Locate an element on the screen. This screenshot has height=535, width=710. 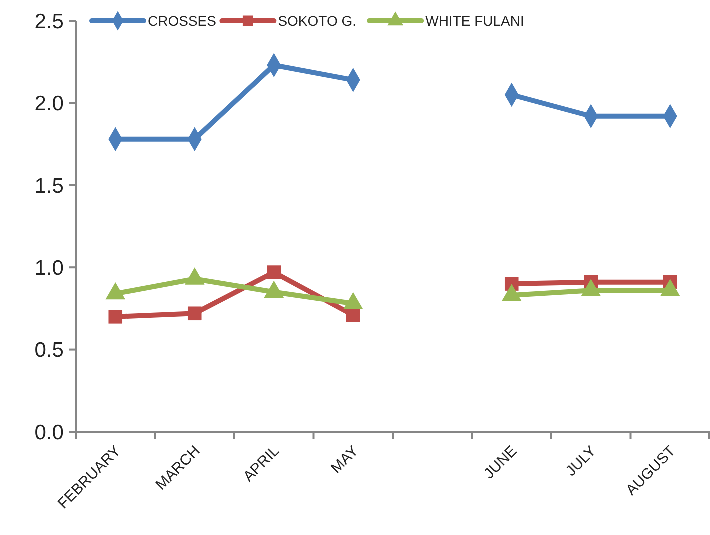
y-tick-label: 2.0 is located at coordinates (49, 104).